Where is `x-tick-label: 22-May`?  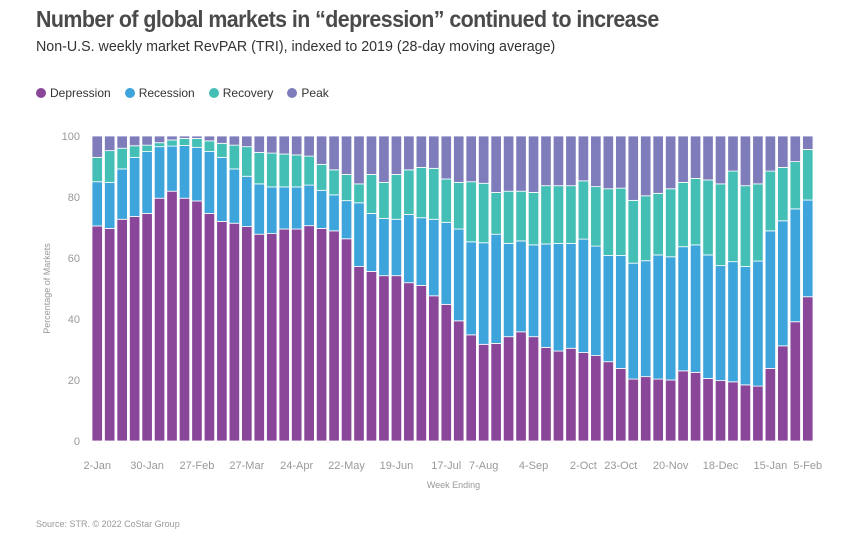
x-tick-label: 22-May is located at coordinates (346, 466).